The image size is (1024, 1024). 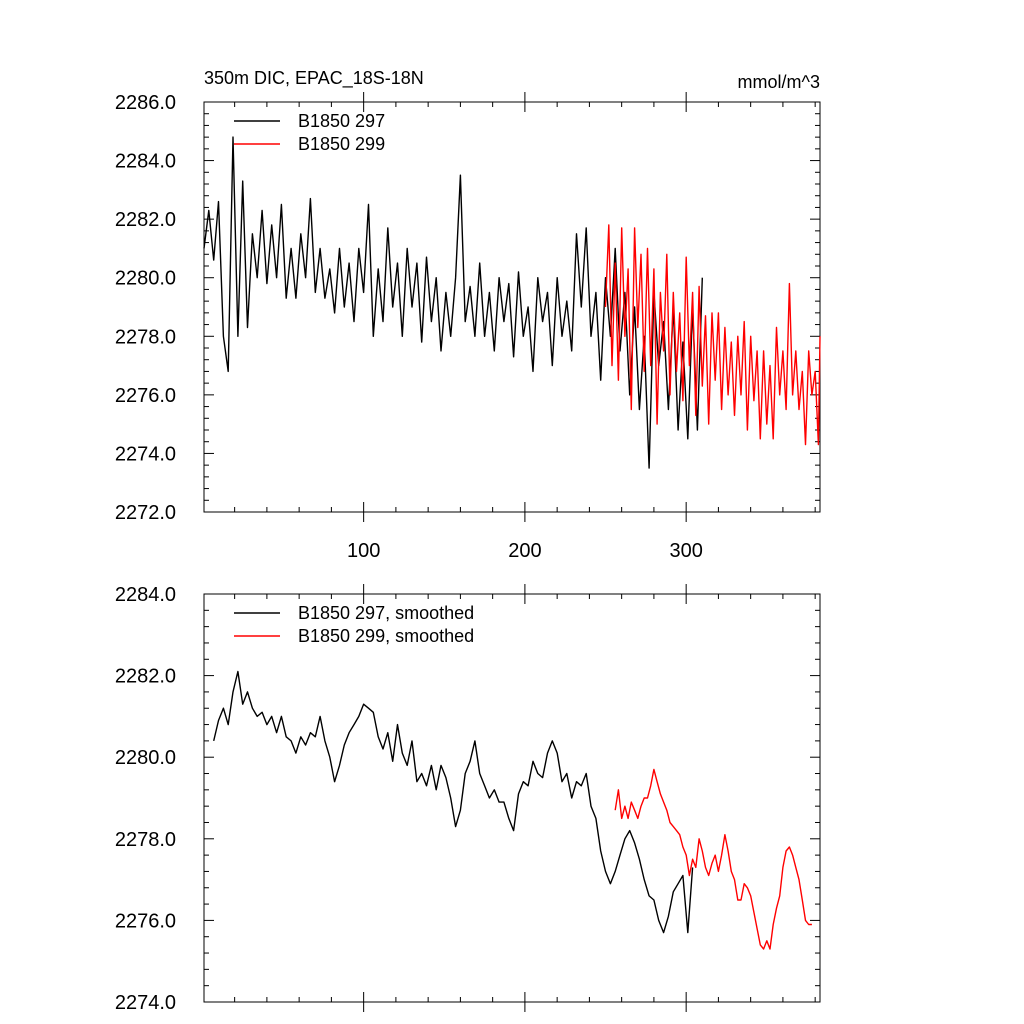 I want to click on legend-label: B1850 297, so click(x=341, y=121).